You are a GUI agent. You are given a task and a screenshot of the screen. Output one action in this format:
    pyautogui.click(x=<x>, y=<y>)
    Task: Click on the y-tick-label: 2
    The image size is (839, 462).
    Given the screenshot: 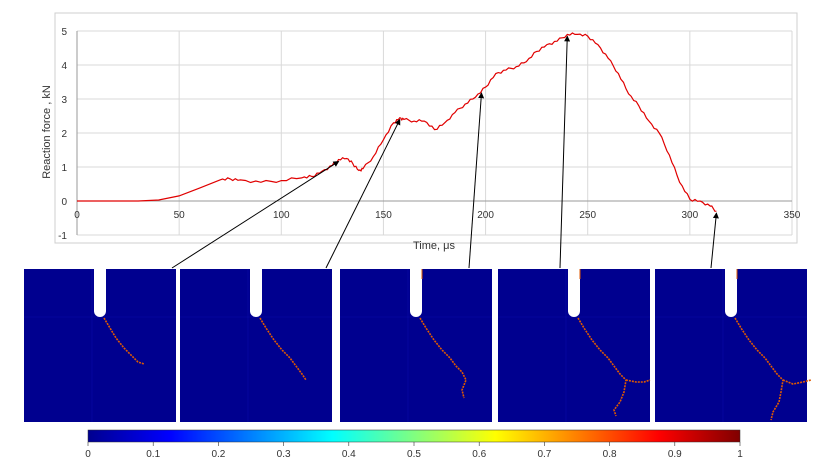 What is the action you would take?
    pyautogui.click(x=64, y=134)
    